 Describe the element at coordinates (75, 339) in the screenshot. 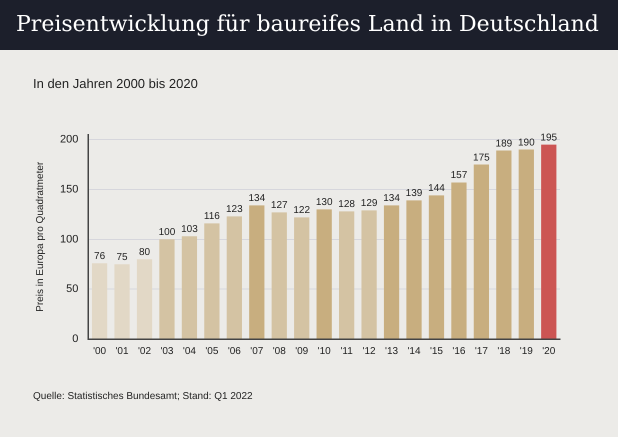

I see `y-tick-label: 0` at that location.